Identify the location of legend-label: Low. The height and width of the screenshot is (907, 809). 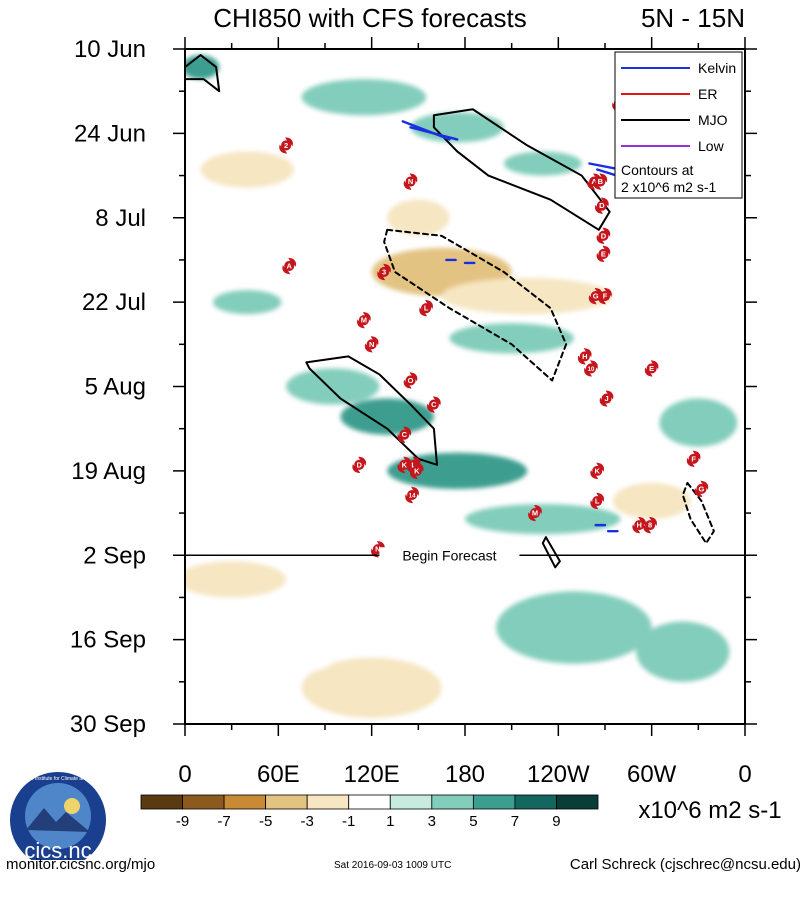
(711, 146).